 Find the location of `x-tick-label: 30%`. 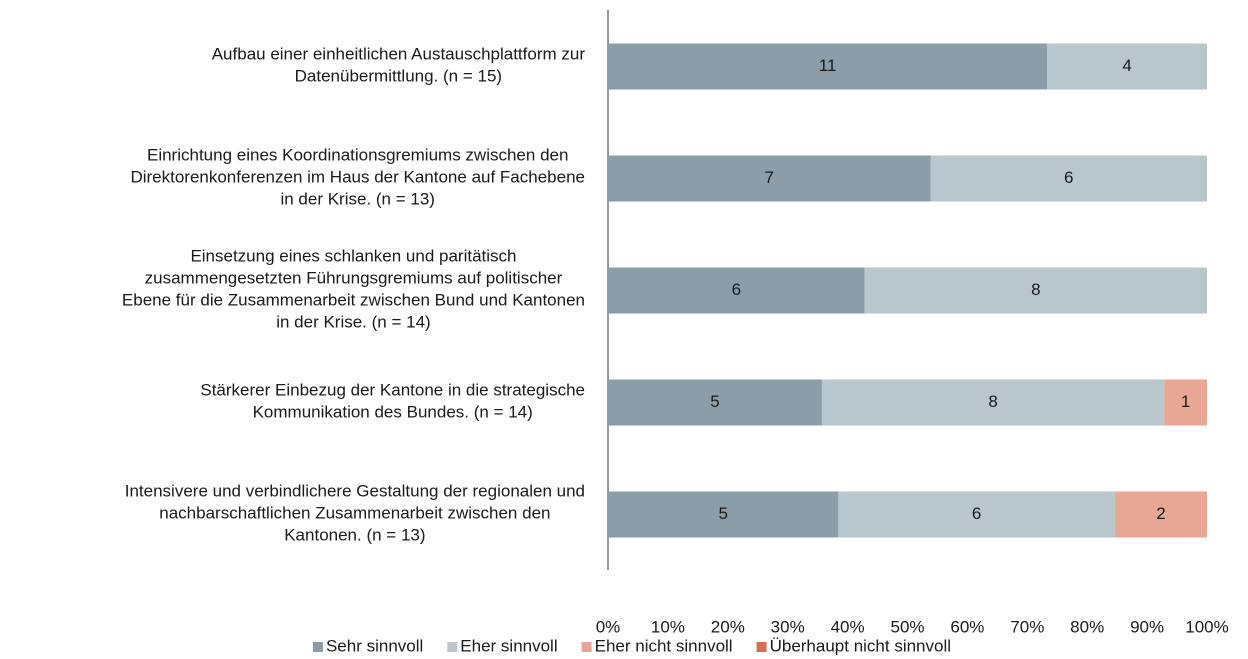

x-tick-label: 30% is located at coordinates (788, 626).